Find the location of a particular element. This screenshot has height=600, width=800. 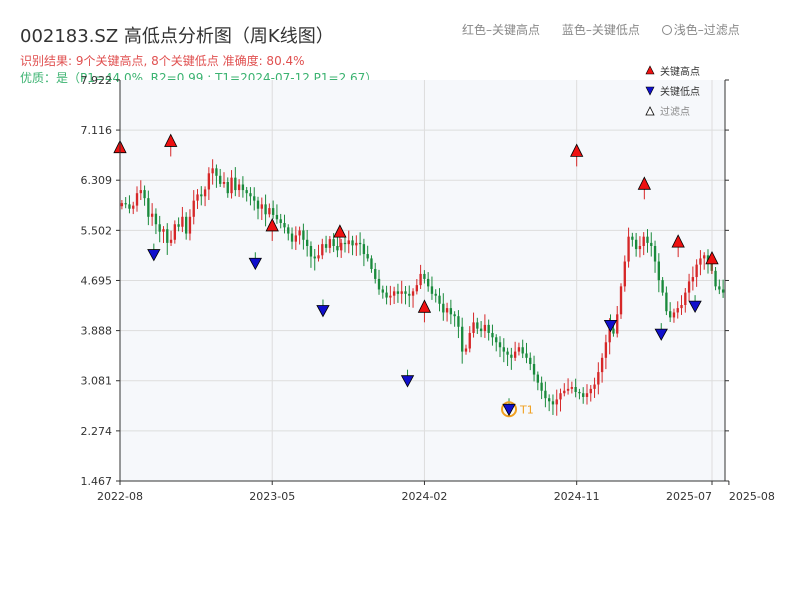

t1-circle is located at coordinates (509, 409).